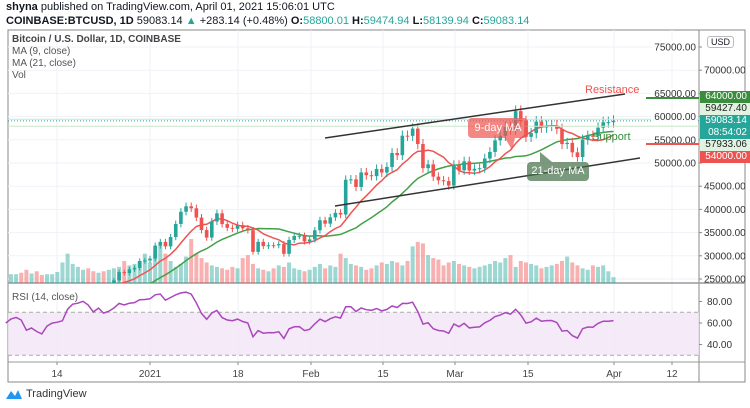 This screenshot has width=750, height=408. I want to click on x-tick-label: Feb, so click(311, 374).